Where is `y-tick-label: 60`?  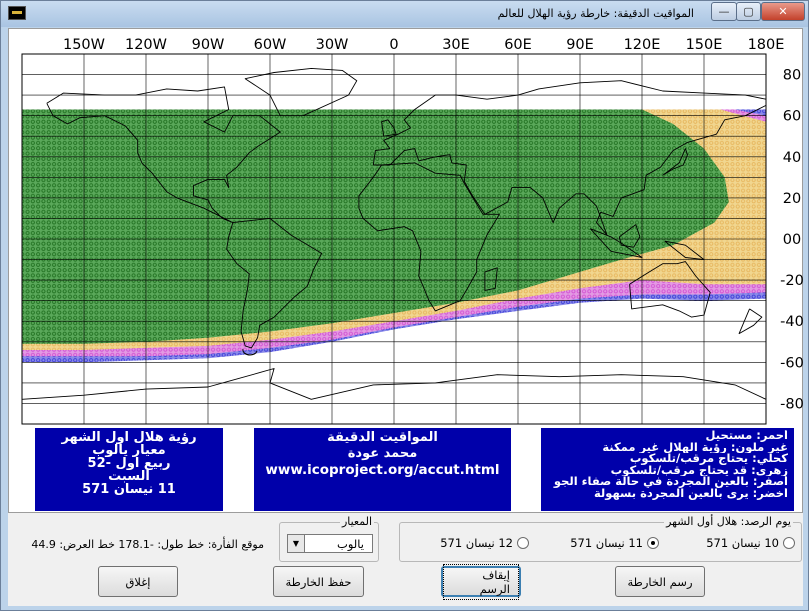
y-tick-label: 60 is located at coordinates (792, 117).